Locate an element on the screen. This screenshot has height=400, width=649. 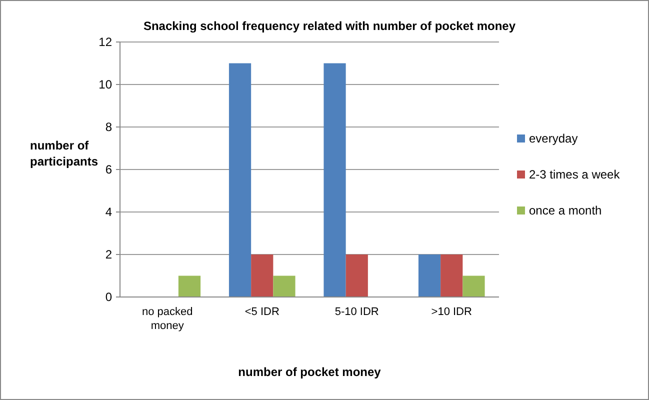
chart-title: Snacking school frequency related with number of pocket money is located at coordinates (329, 26).